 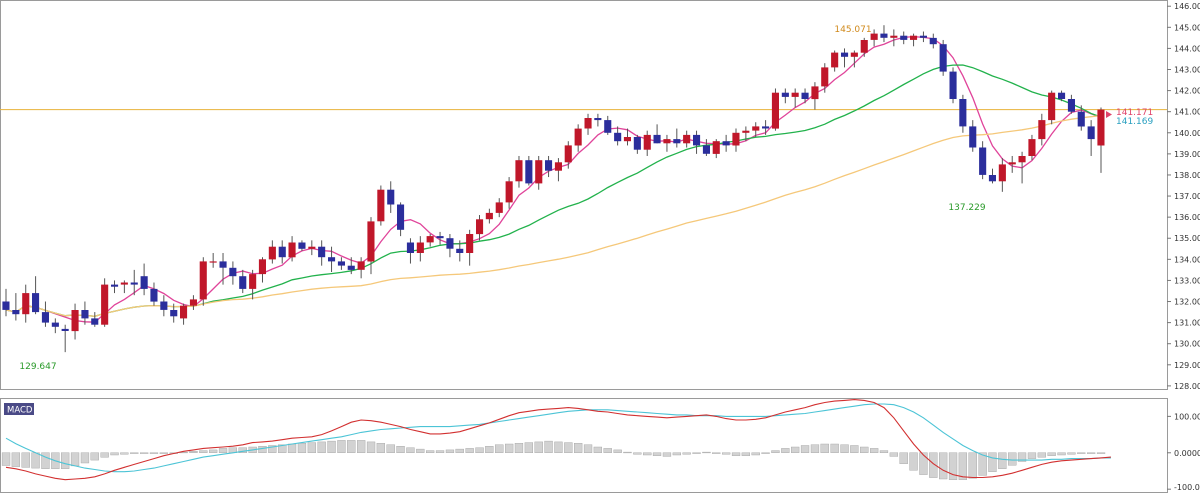 What do you see at coordinates (1187, 217) in the screenshot?
I see `price-tick-label: 136.000` at bounding box center [1187, 217].